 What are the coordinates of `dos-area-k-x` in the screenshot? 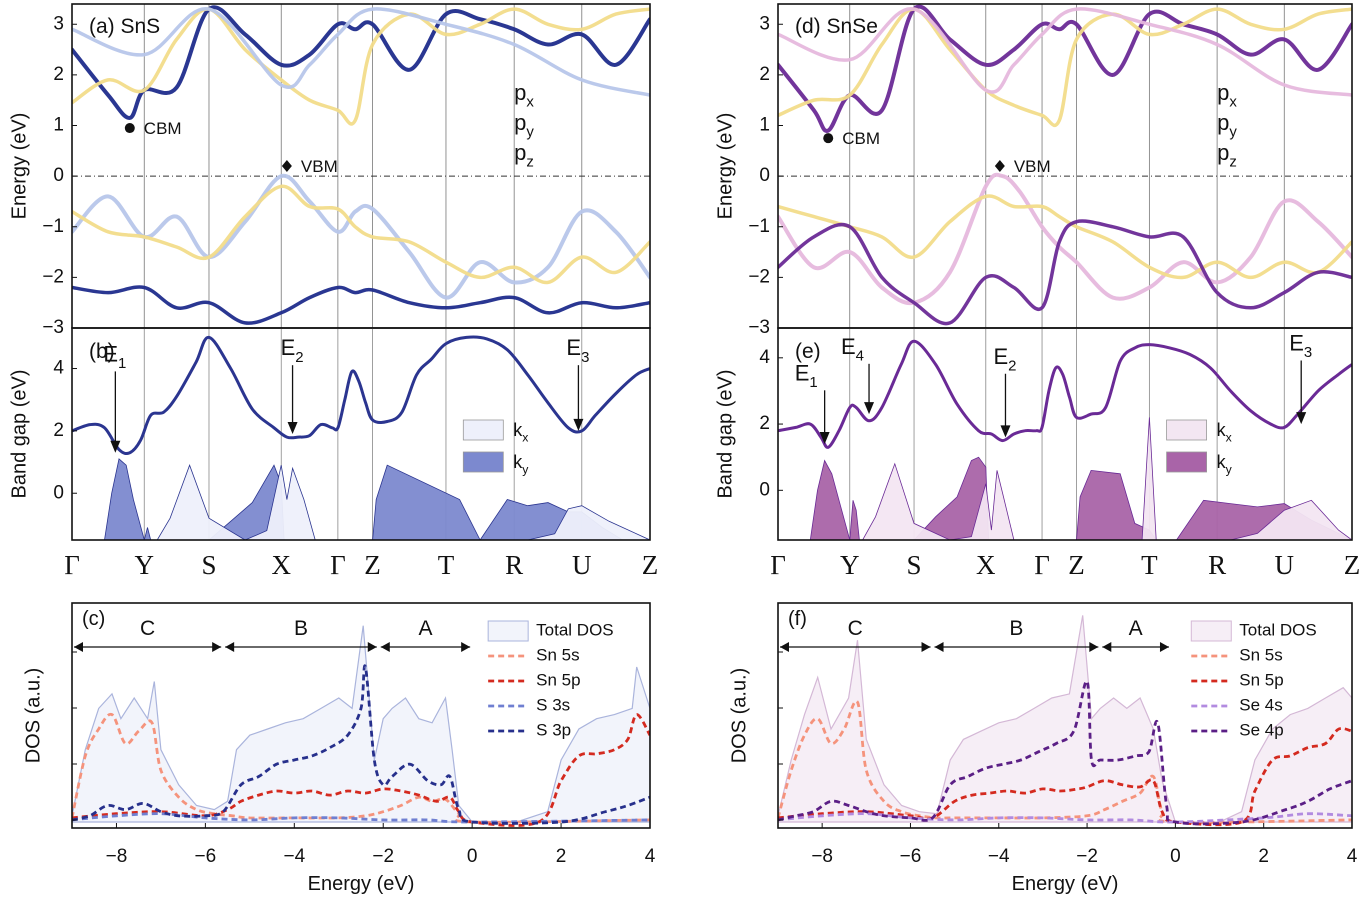 It's located at (403, 502).